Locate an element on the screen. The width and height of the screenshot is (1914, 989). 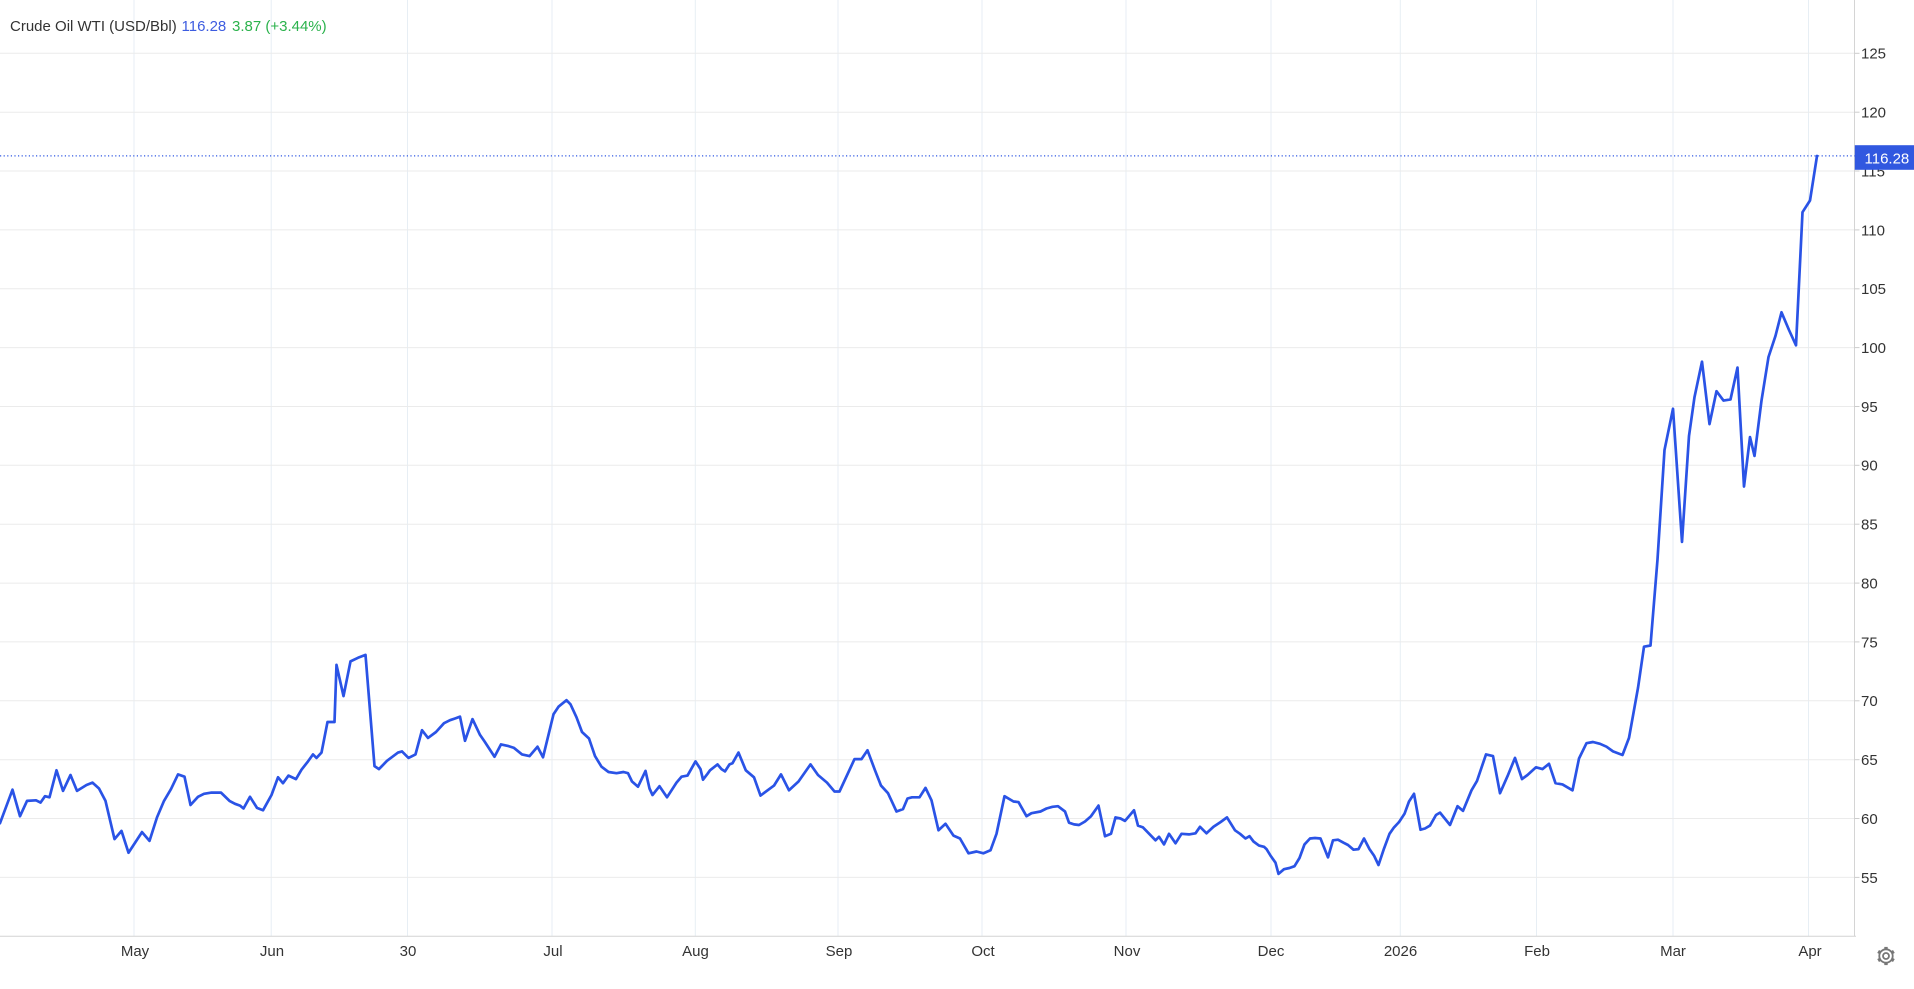
svg-text: 95 is located at coordinates (1869, 407).